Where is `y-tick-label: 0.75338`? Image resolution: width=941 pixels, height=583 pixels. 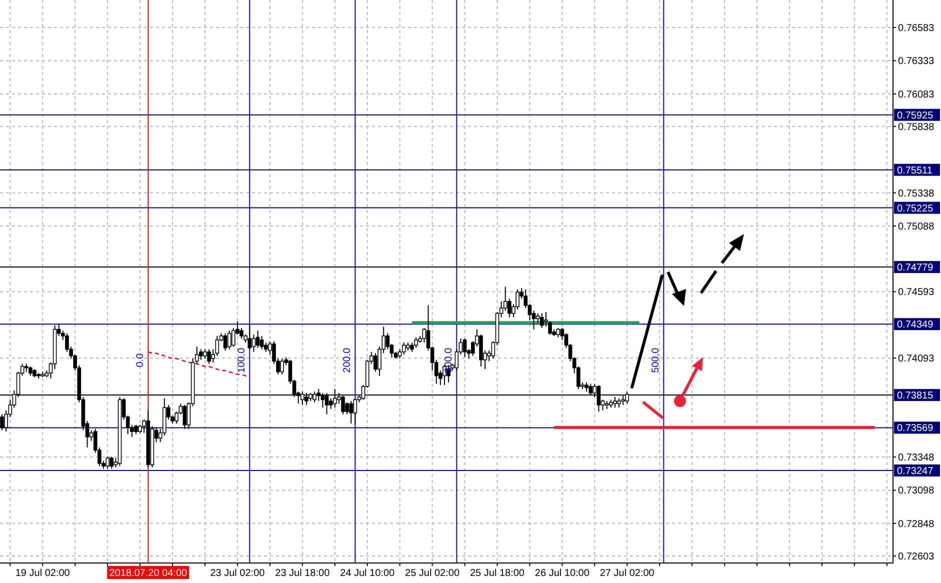
y-tick-label: 0.75338 is located at coordinates (916, 194).